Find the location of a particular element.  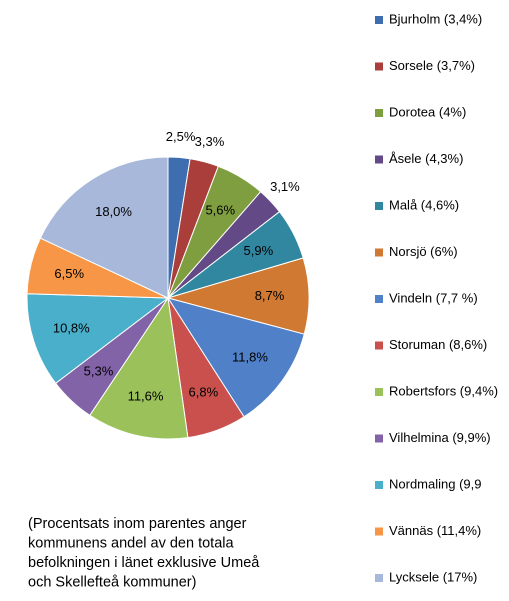

legend-label: Malå (4,6%) is located at coordinates (424, 204).